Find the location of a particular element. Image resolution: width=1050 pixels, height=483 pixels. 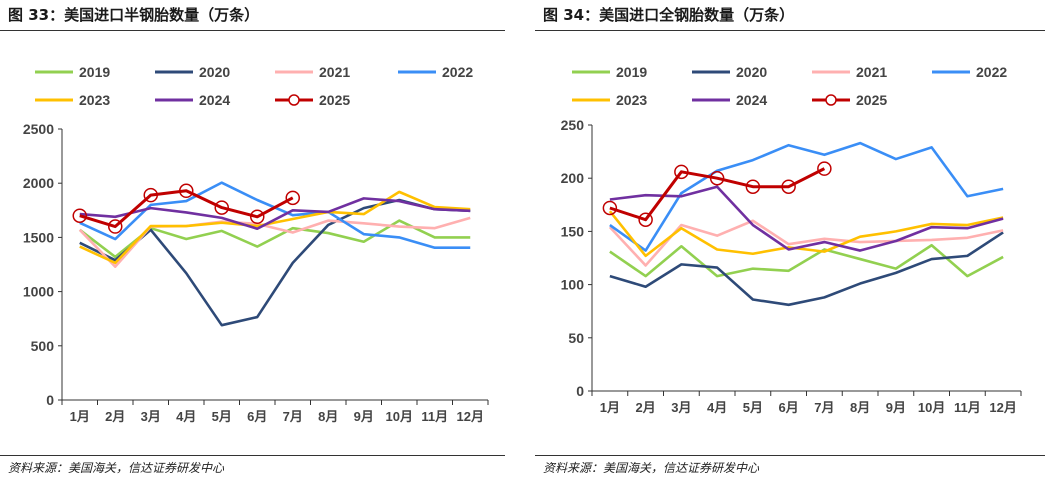

y-tick-label: 2000 is located at coordinates (38, 183).